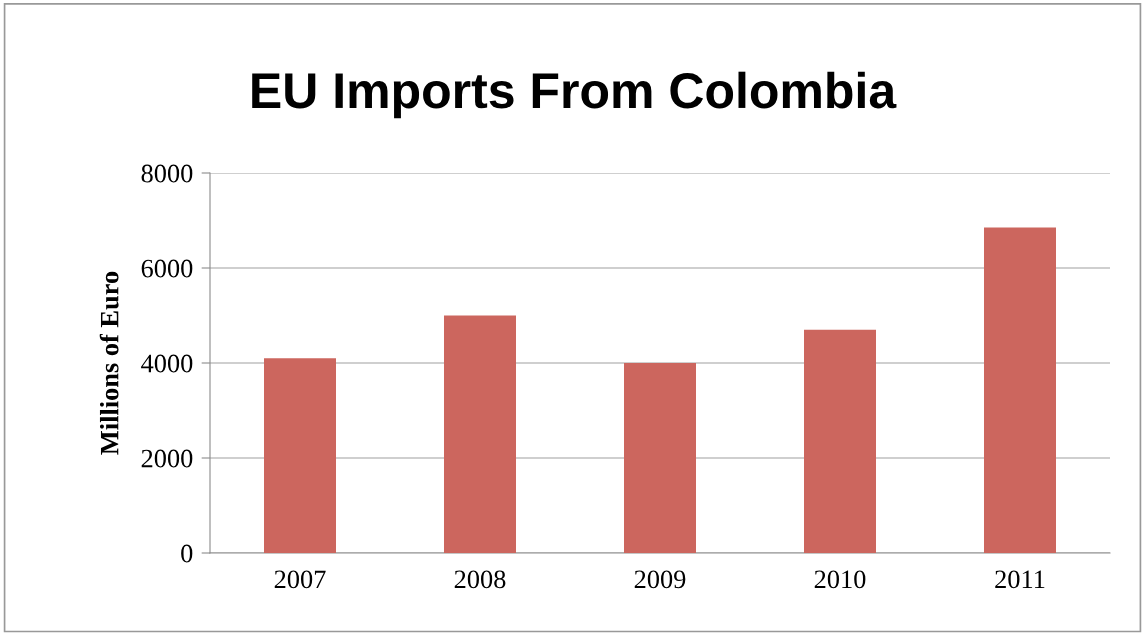 The image size is (1145, 634). Describe the element at coordinates (109, 363) in the screenshot. I see `y-axis-title: Millions of Euro` at that location.